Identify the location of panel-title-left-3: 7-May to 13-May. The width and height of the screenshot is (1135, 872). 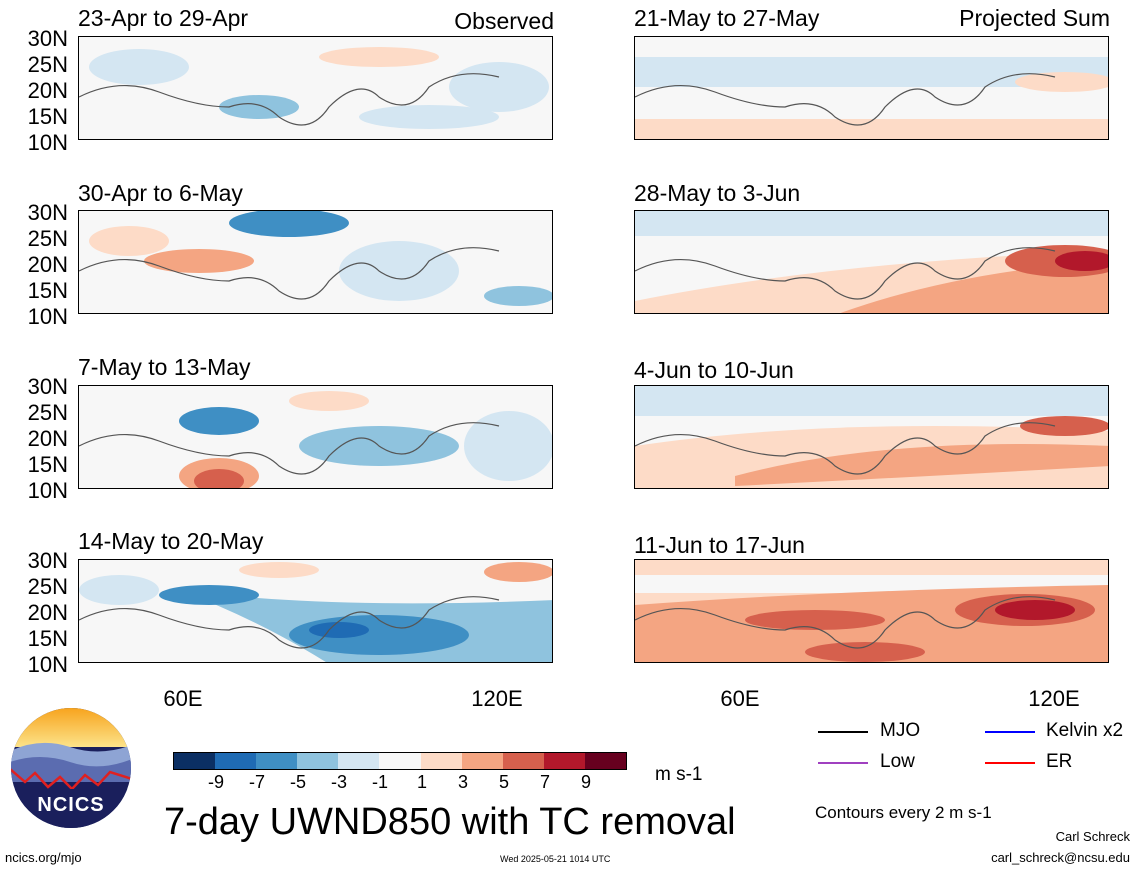
(164, 367).